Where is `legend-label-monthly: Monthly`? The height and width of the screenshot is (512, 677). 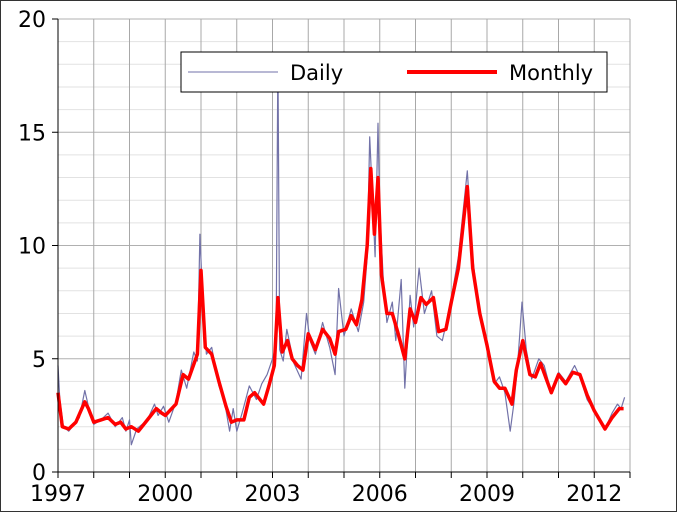
legend-label-monthly: Monthly is located at coordinates (551, 73).